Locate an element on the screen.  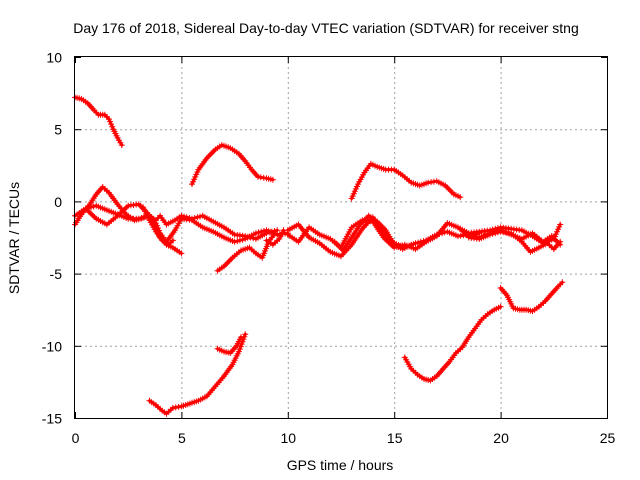
data-series-s8 is located at coordinates (275, 237).